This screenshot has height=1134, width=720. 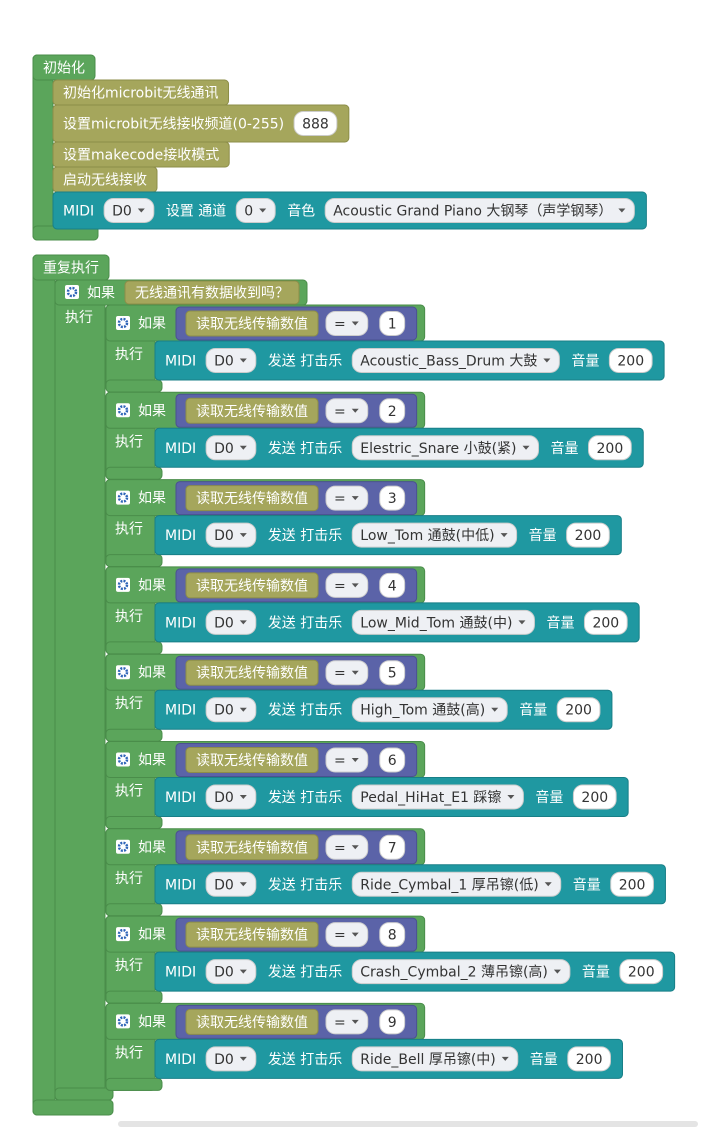 I want to click on statement-label: 初始化microbit无线通讯, so click(x=141, y=93).